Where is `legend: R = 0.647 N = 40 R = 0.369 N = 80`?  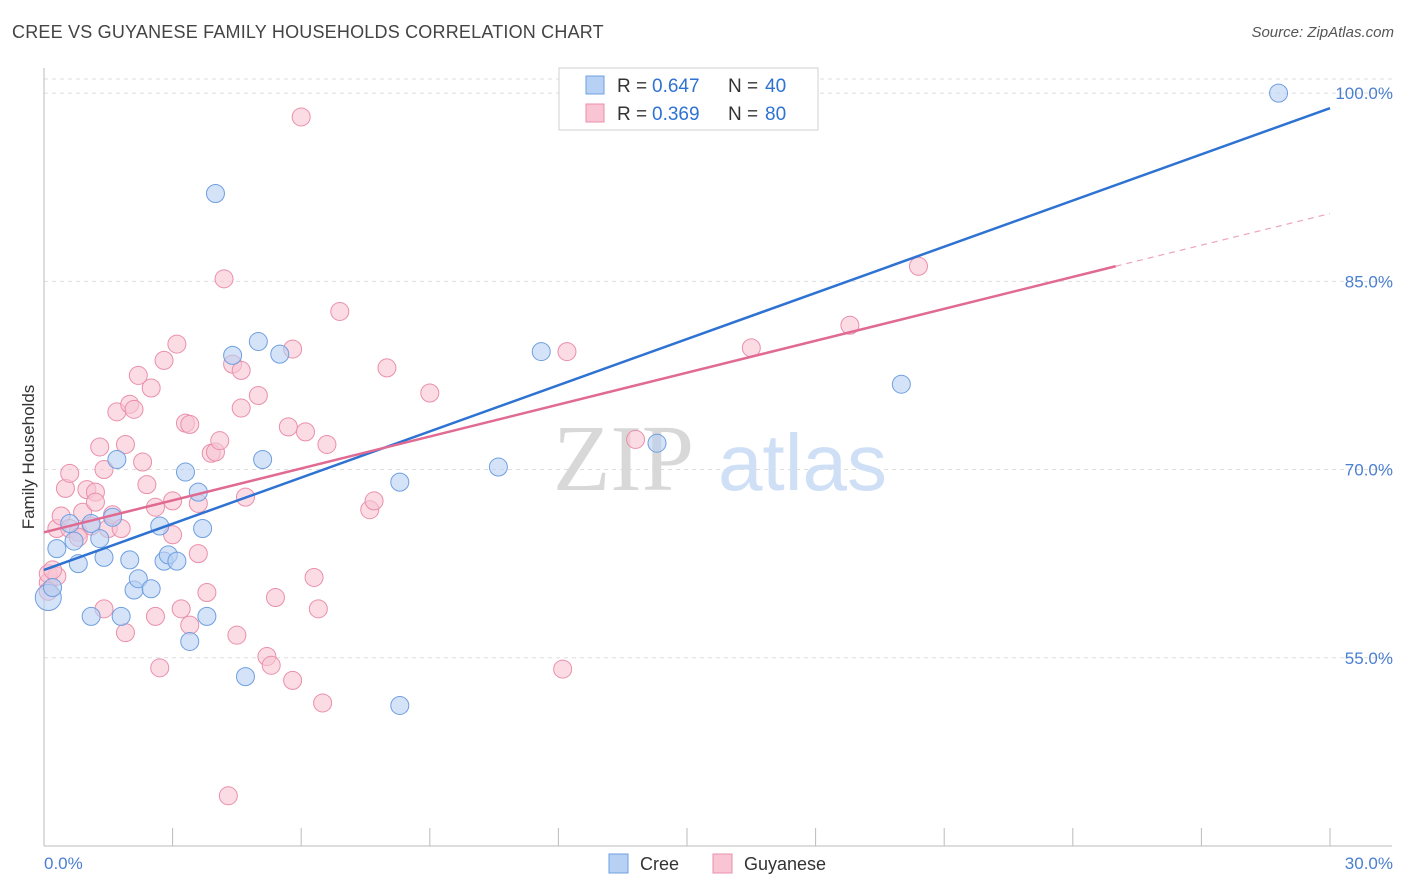 legend: R = 0.647 N = 40 R = 0.369 N = 80 is located at coordinates (688, 99).